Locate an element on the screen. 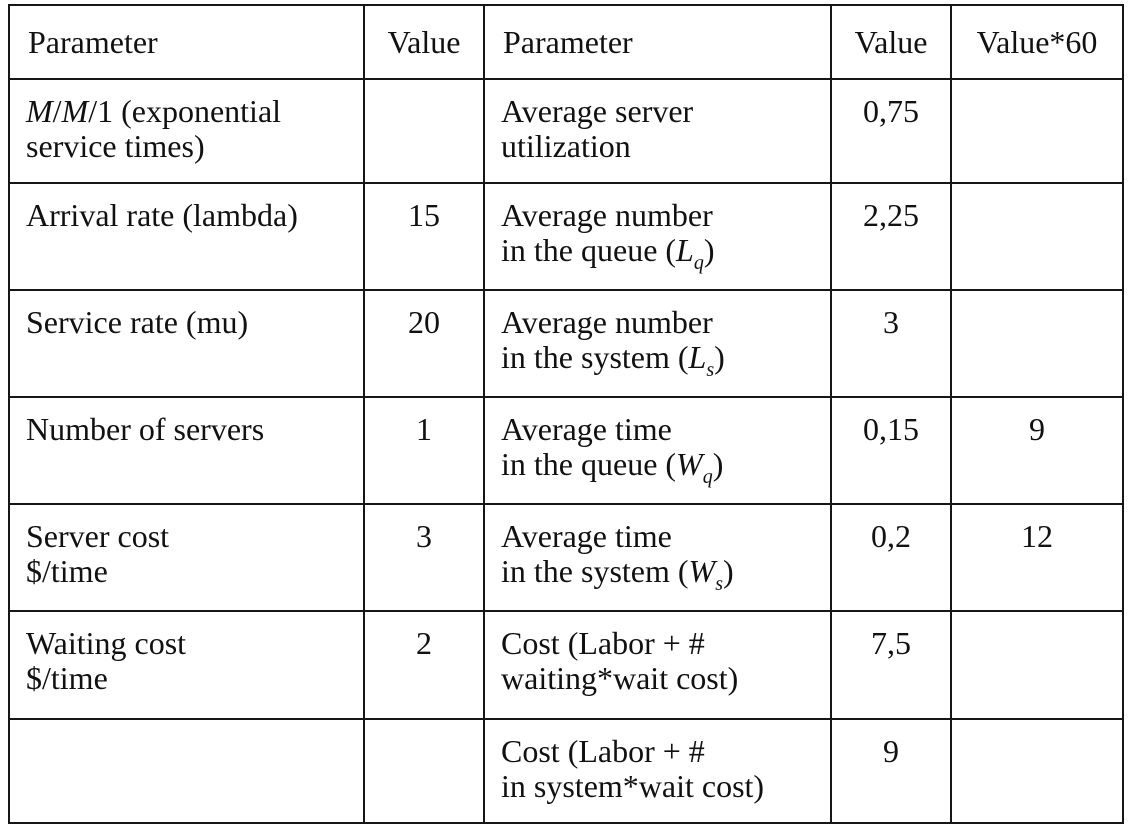  left-parameter-cell: Service rate (mu) is located at coordinates (186, 343).